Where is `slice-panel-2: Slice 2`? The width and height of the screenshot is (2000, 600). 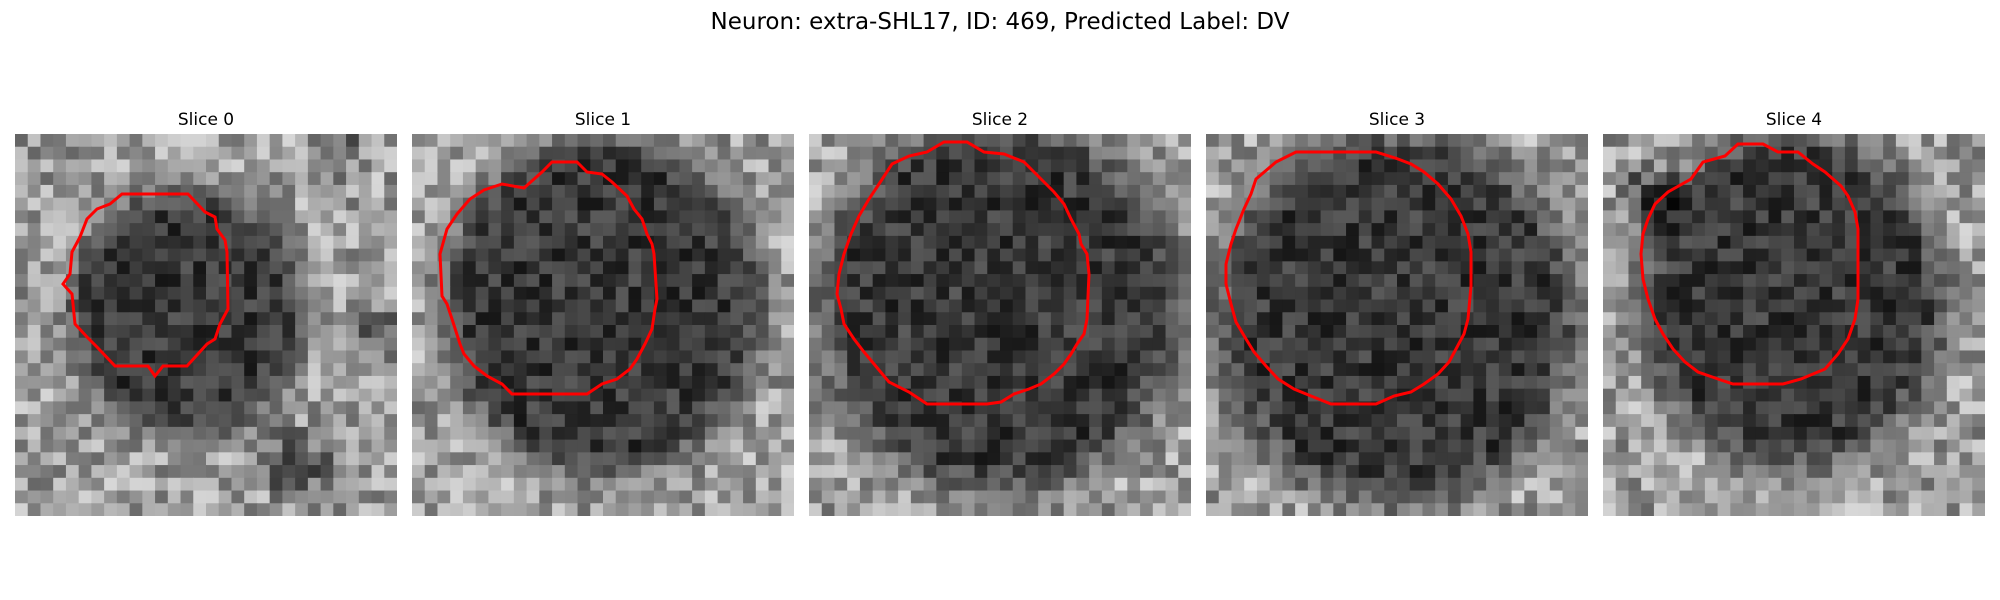
slice-panel-2: Slice 2 is located at coordinates (1000, 313).